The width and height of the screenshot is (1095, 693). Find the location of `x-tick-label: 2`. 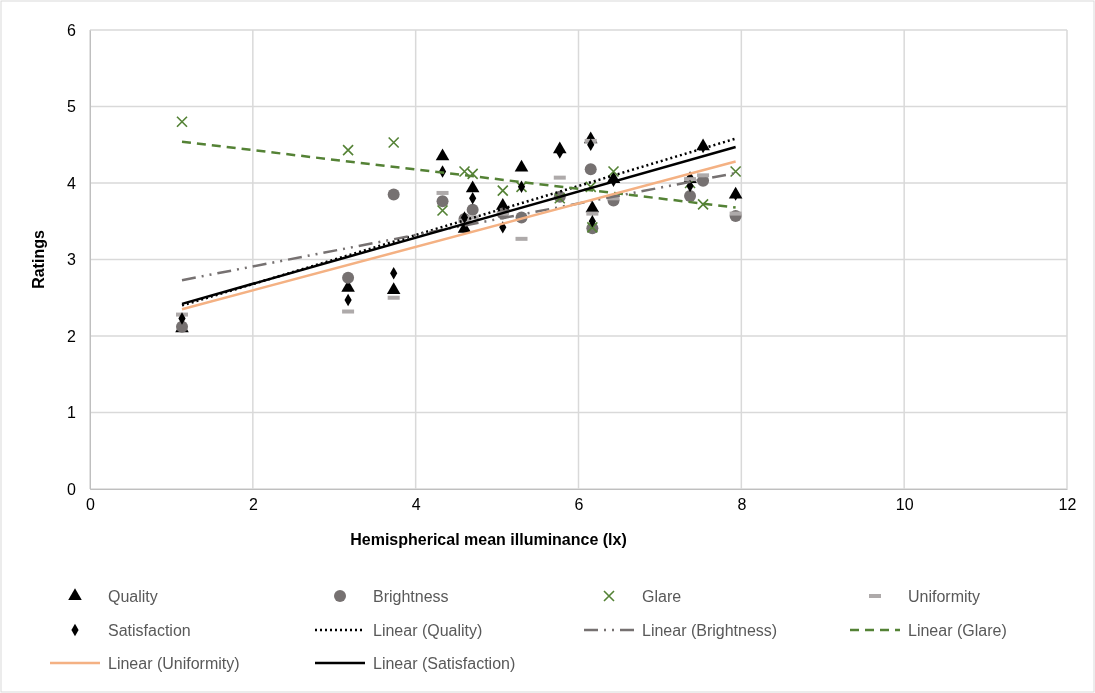

x-tick-label: 2 is located at coordinates (253, 505).